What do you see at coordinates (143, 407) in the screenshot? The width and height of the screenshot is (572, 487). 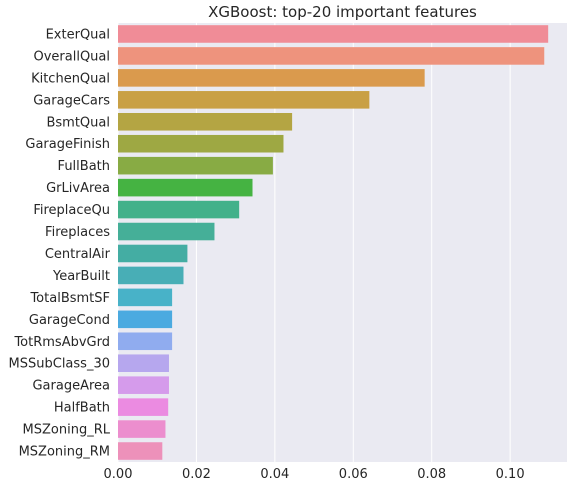 I see `bar-halfbath` at bounding box center [143, 407].